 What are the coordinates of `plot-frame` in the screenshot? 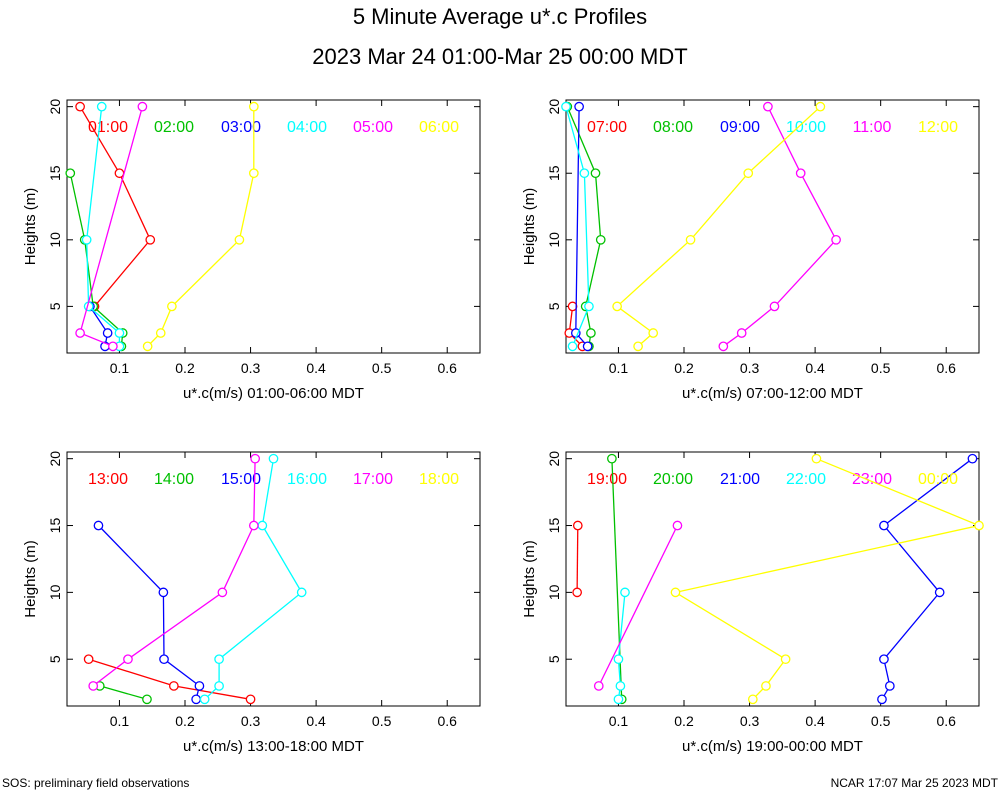 It's located at (772, 579).